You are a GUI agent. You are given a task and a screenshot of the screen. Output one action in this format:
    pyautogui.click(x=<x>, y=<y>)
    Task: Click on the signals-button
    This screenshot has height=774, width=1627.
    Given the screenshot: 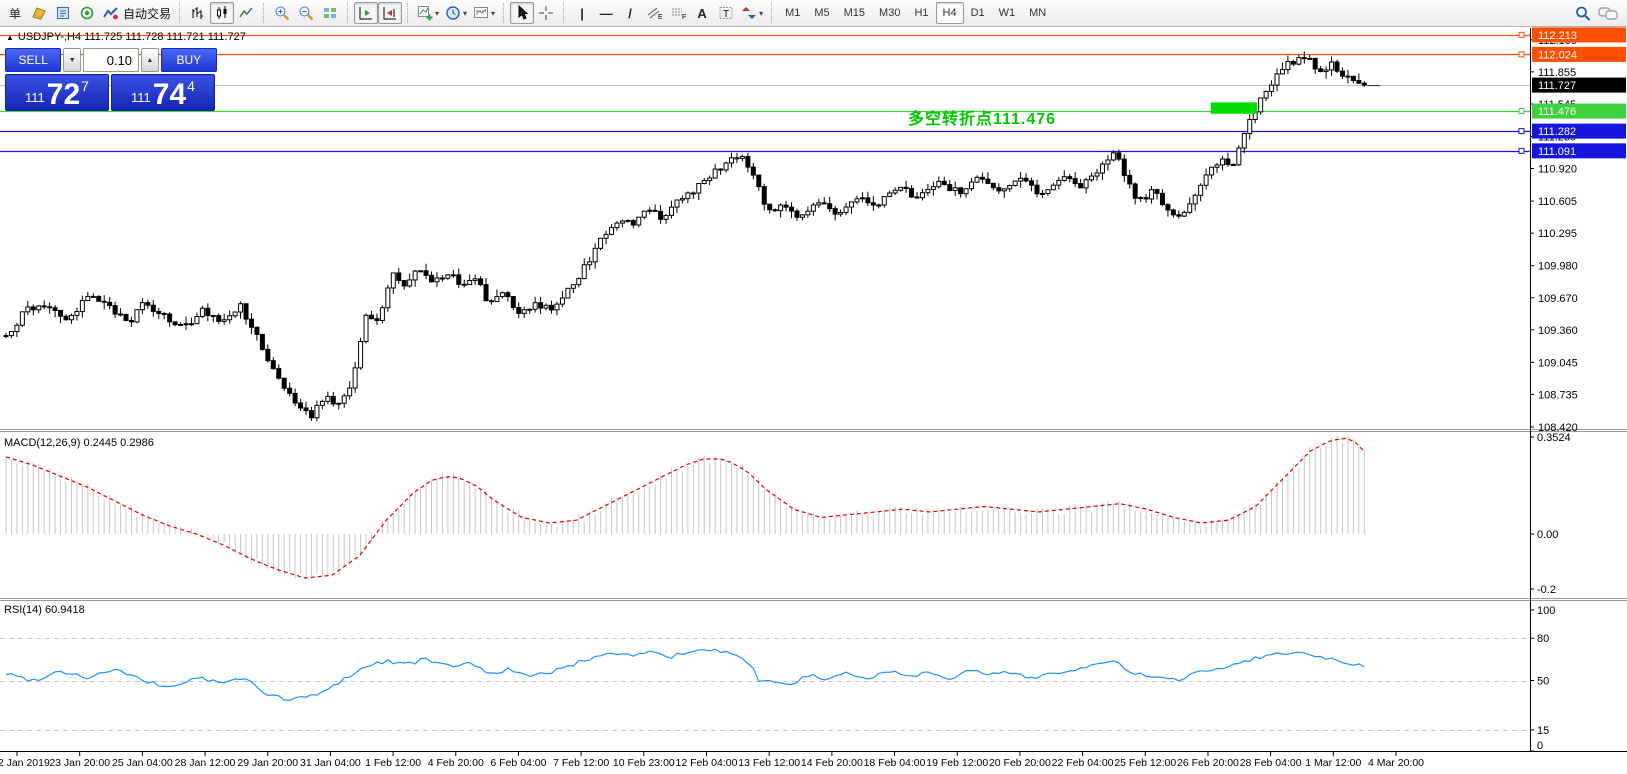 What is the action you would take?
    pyautogui.click(x=87, y=13)
    